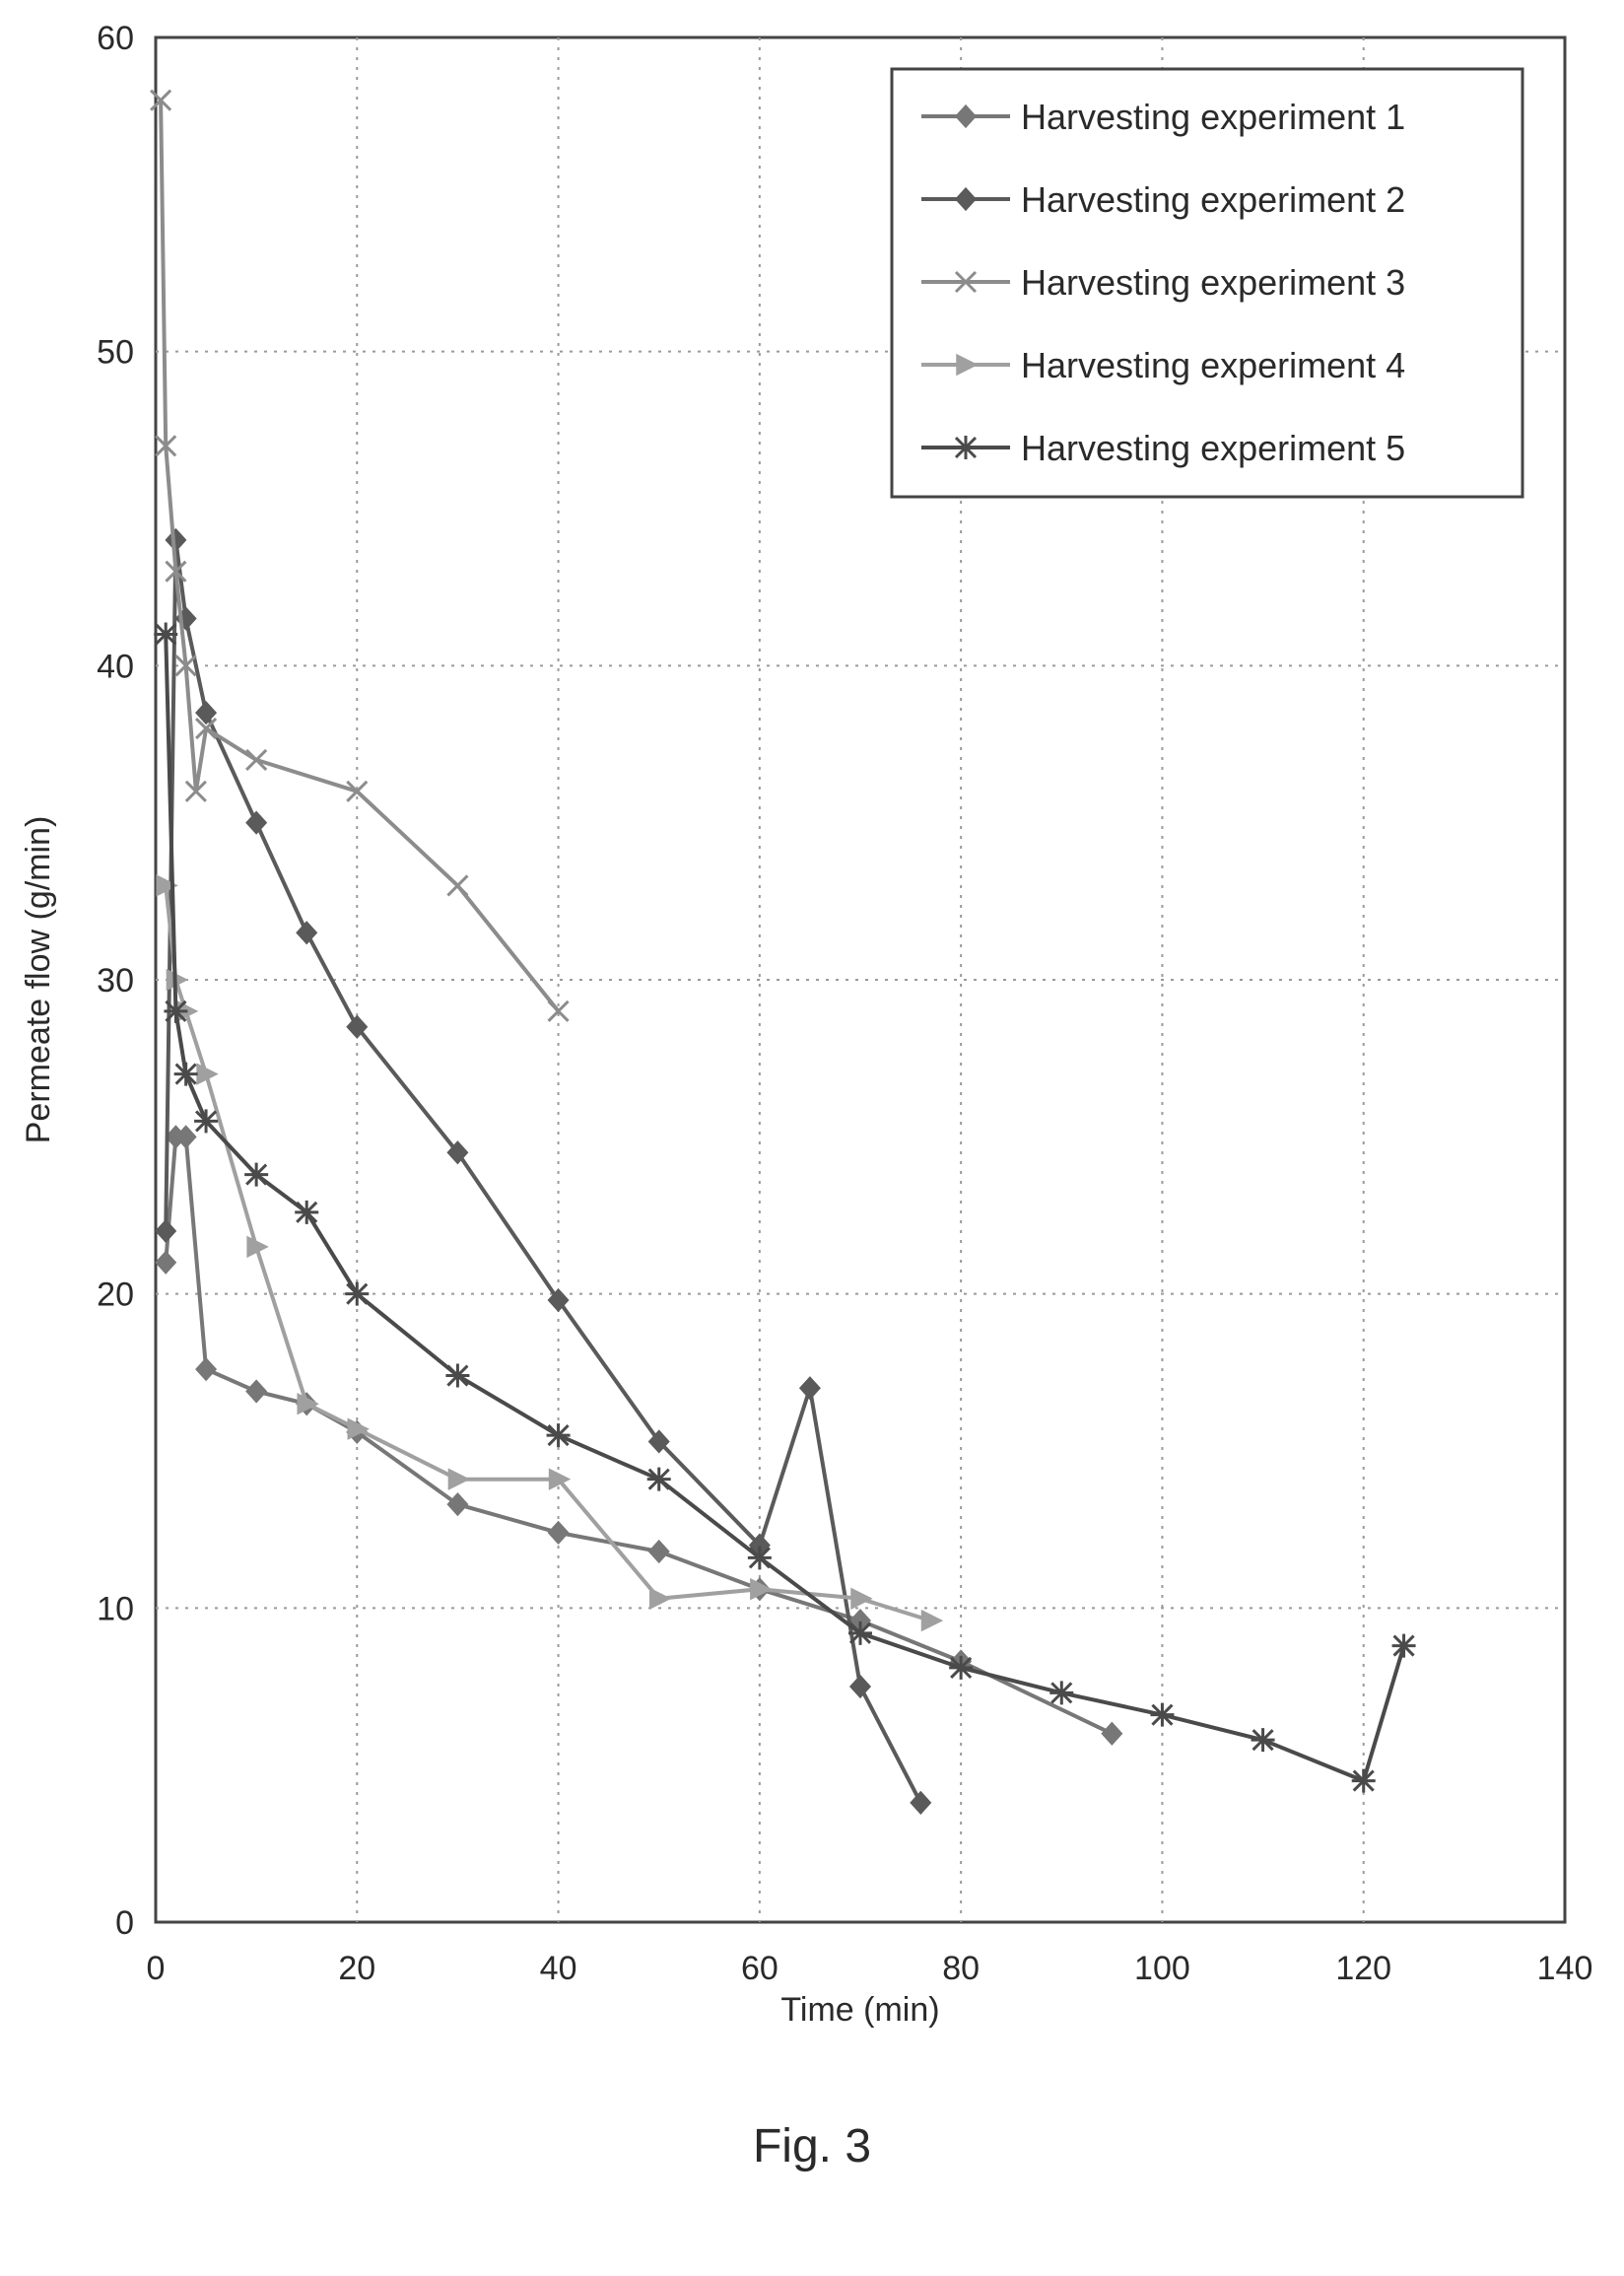 The image size is (1624, 2276). I want to click on figure-caption: Fig. 3, so click(812, 2146).